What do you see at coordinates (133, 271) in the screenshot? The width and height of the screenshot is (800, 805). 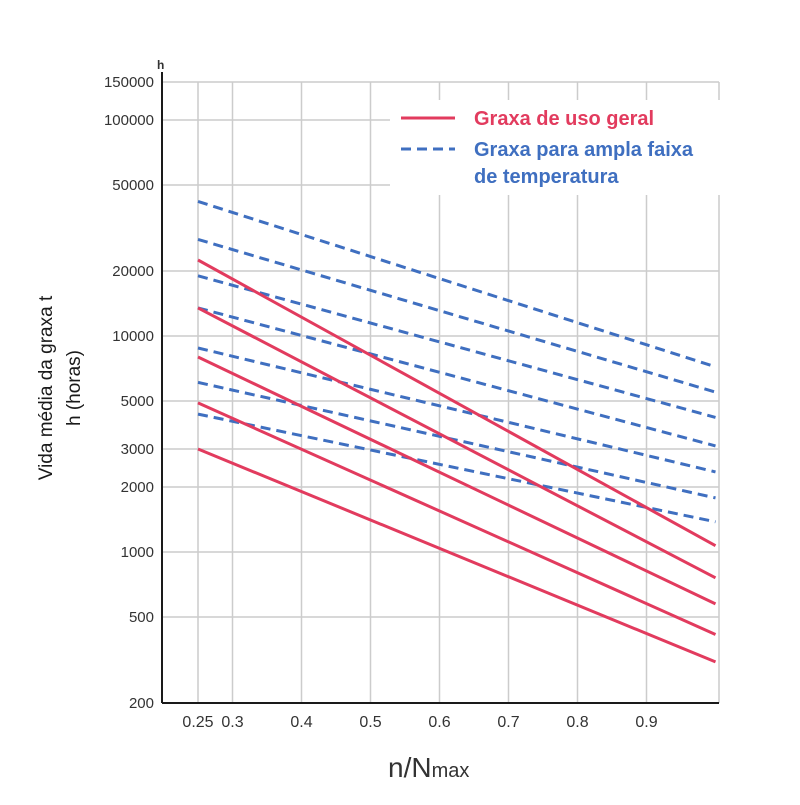 I see `y-tick-label: 20000` at bounding box center [133, 271].